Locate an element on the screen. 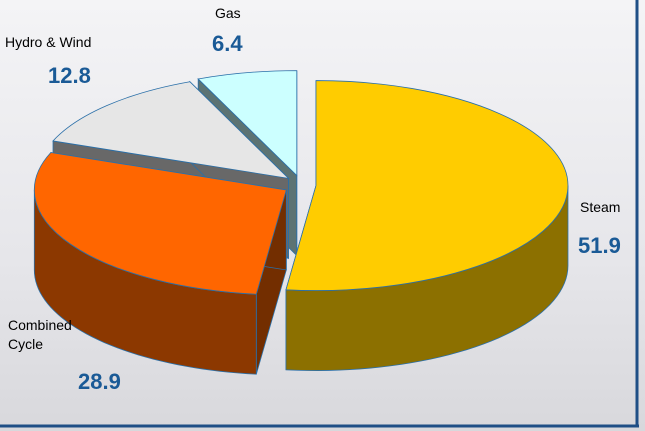 The image size is (645, 431). slice-label: Combined Cycle is located at coordinates (40, 334).